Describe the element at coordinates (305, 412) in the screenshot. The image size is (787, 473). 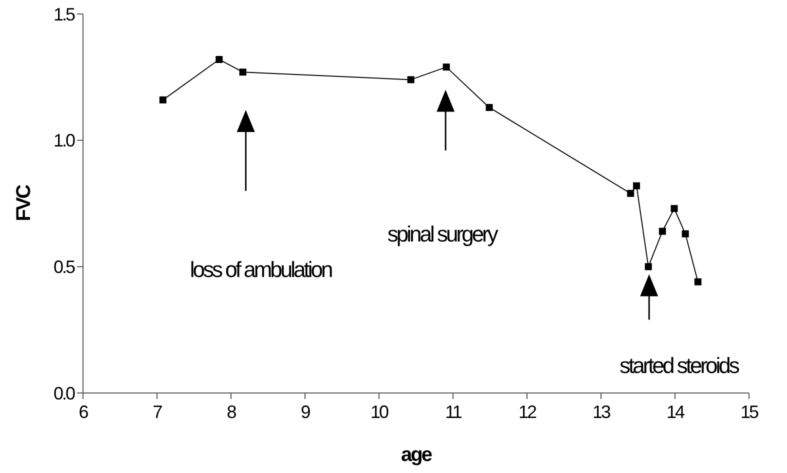
I see `x-tick-label: 9` at that location.